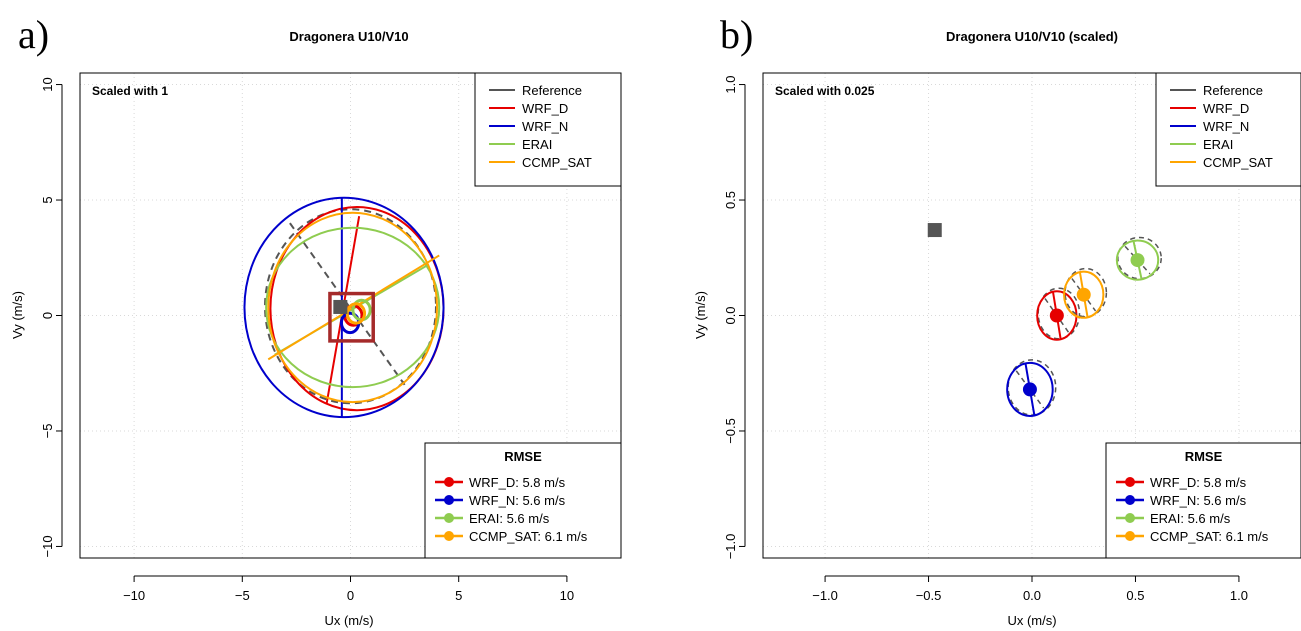 The height and width of the screenshot is (631, 1301). Describe the element at coordinates (47, 84) in the screenshot. I see `y-tick-label: 10` at that location.